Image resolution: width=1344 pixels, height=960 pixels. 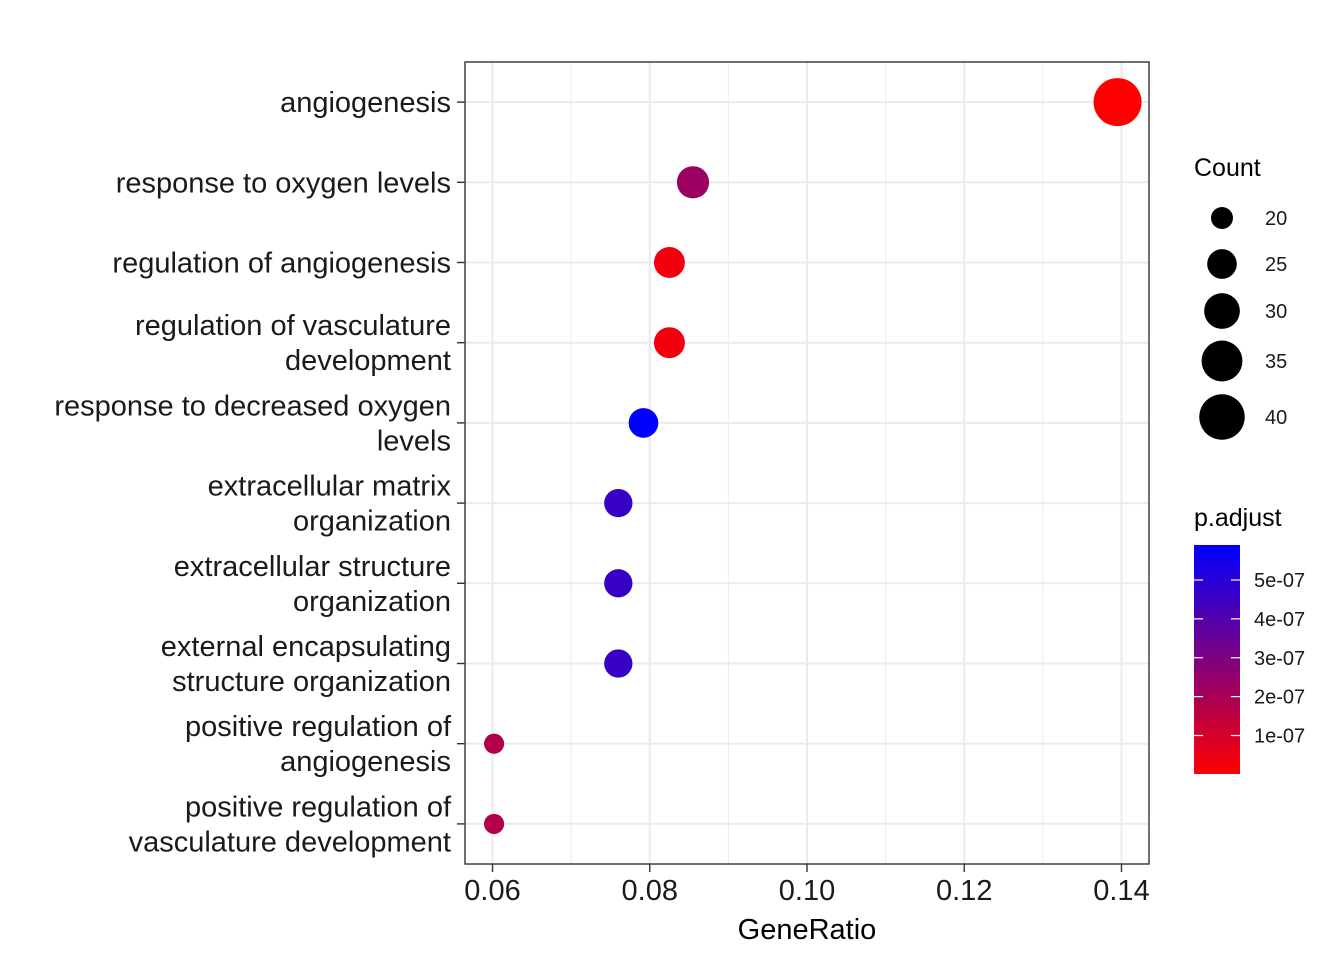 I want to click on y-axis-label: levels, so click(x=414, y=441).